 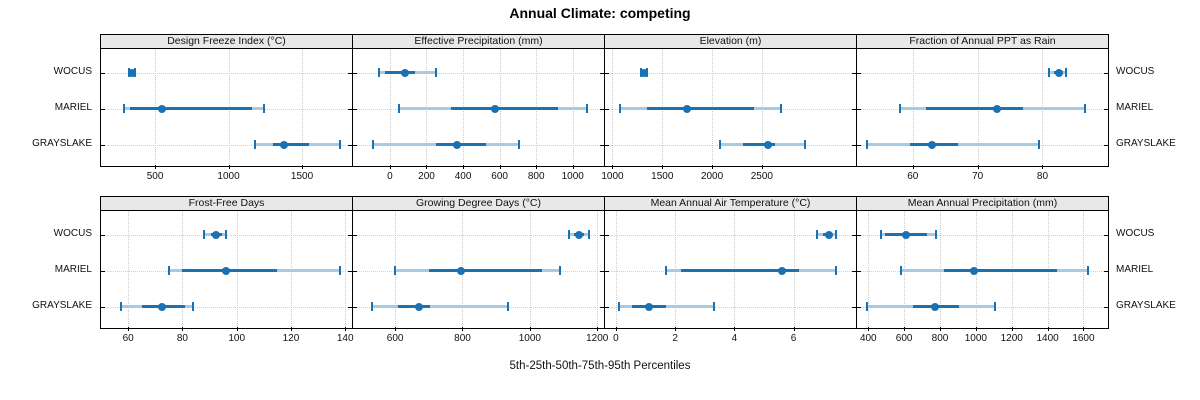 I want to click on site-label-left: MARIEL, so click(x=73, y=107).